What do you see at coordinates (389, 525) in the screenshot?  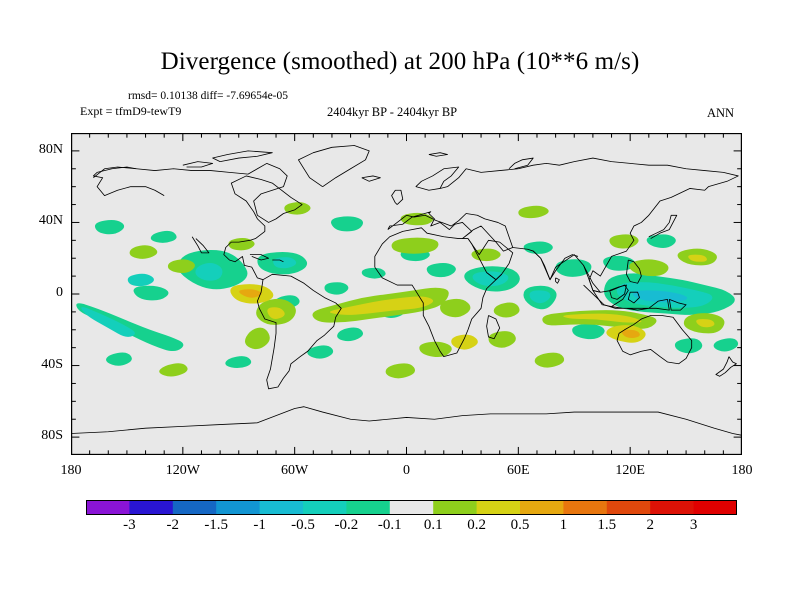 I see `colorbar-tick-label: -0.1` at bounding box center [389, 525].